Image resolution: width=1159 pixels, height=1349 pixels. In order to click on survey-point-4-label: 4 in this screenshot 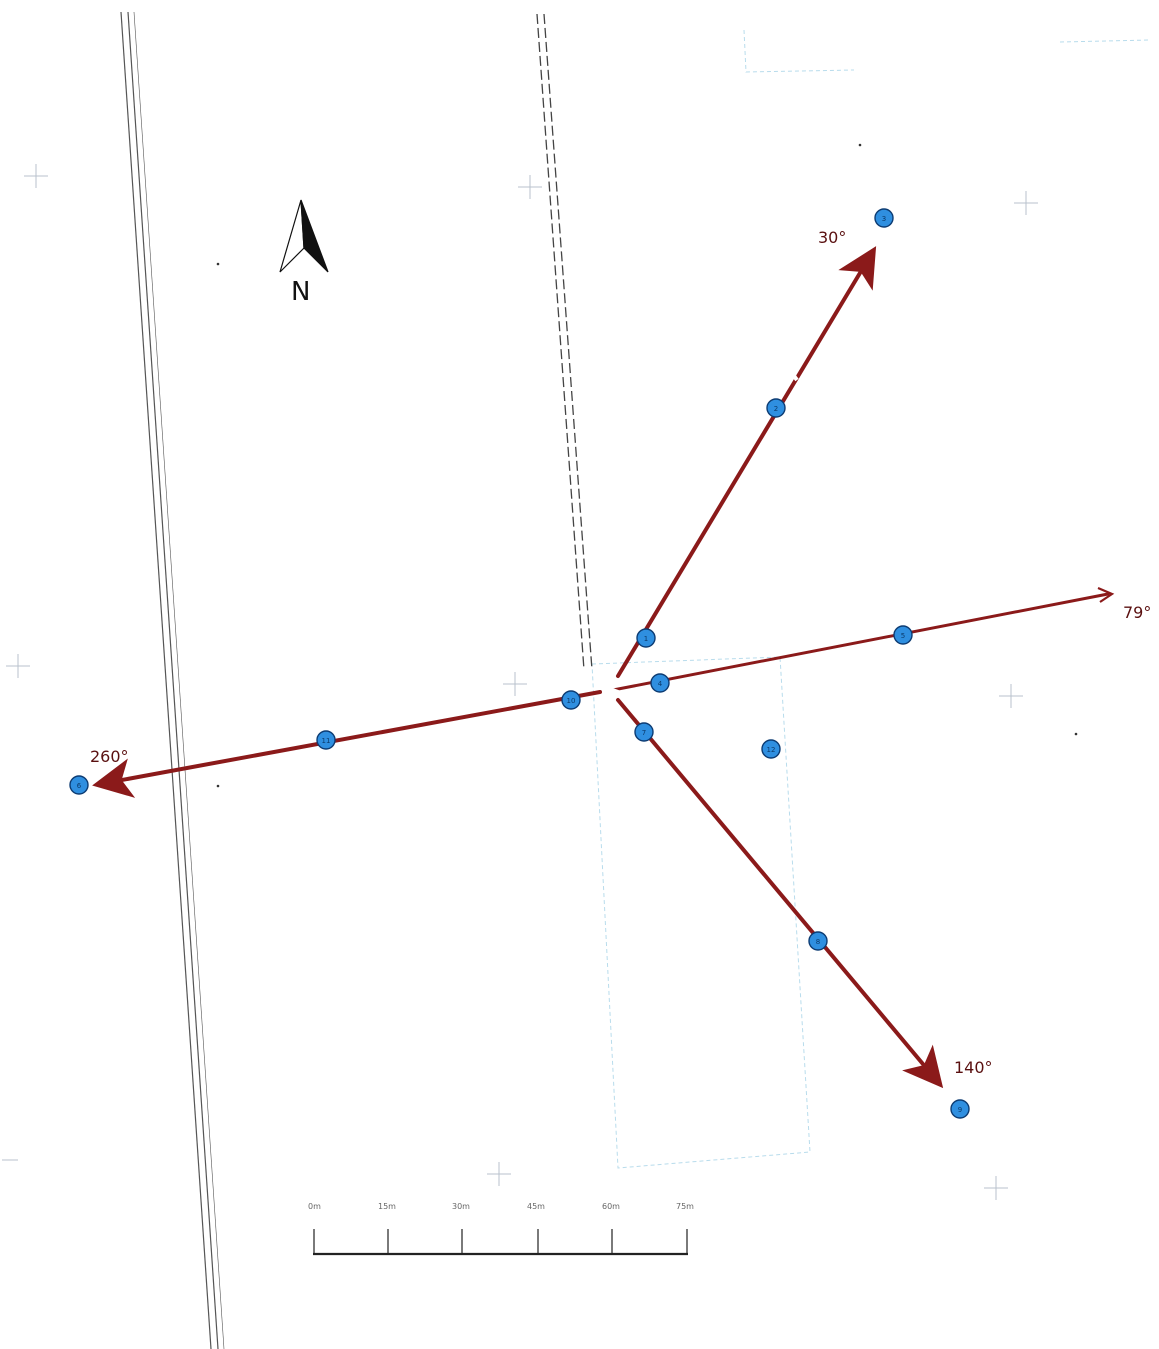, I will do `click(660, 684)`.